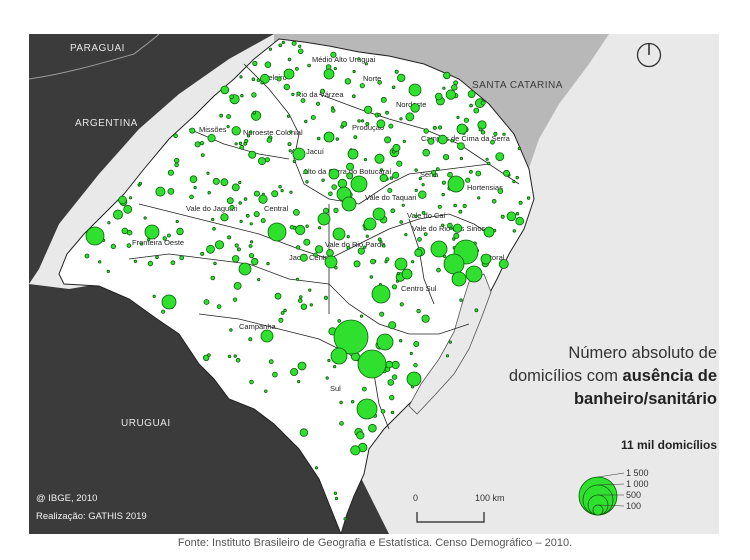 Image resolution: width=750 pixels, height=560 pixels. Describe the element at coordinates (91, 508) in the screenshot. I see `credits: @ IBGE, 2010 Realização: GATHIS 2019` at that location.